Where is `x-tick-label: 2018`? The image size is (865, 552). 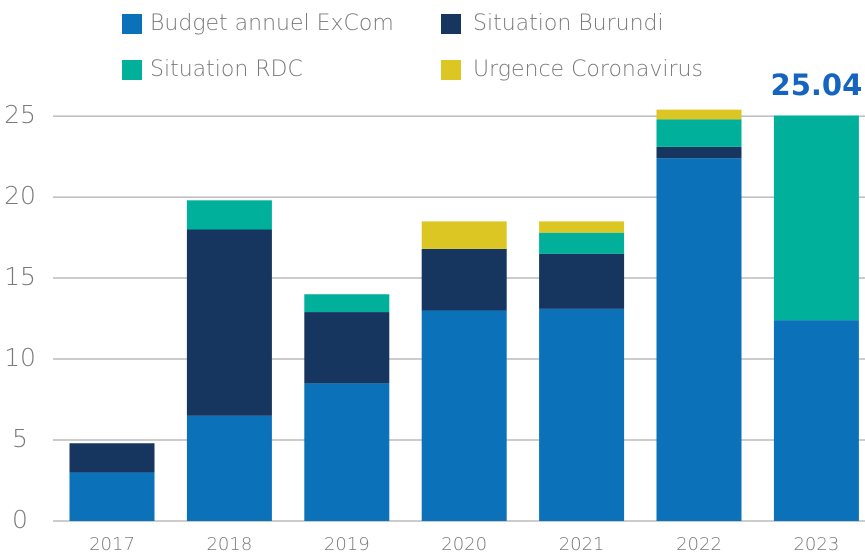 x-tick-label: 2018 is located at coordinates (229, 543).